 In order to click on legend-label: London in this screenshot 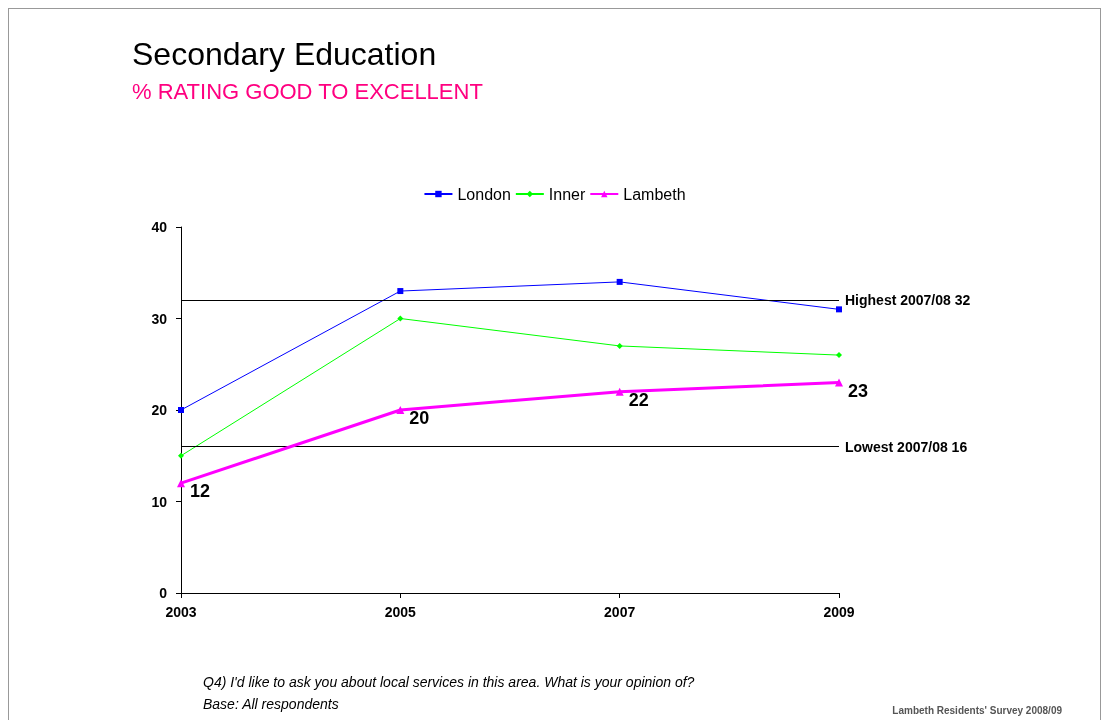, I will do `click(484, 194)`.